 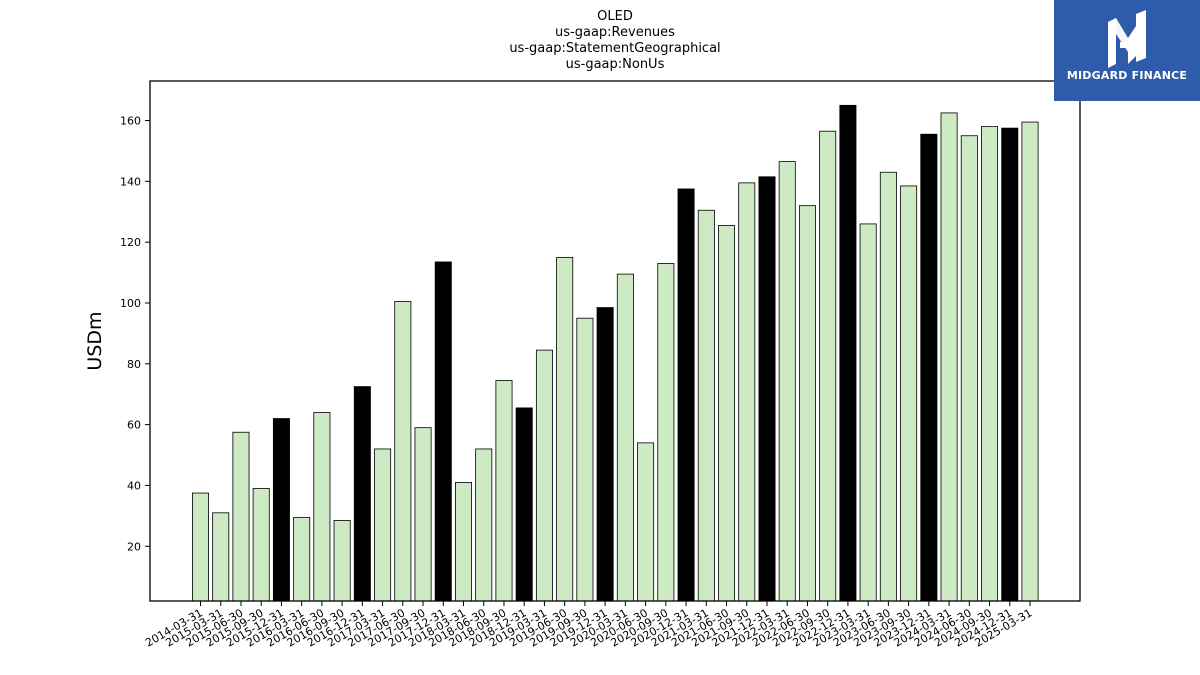 What do you see at coordinates (615, 16) in the screenshot?
I see `chart-title-line-1: OLED` at bounding box center [615, 16].